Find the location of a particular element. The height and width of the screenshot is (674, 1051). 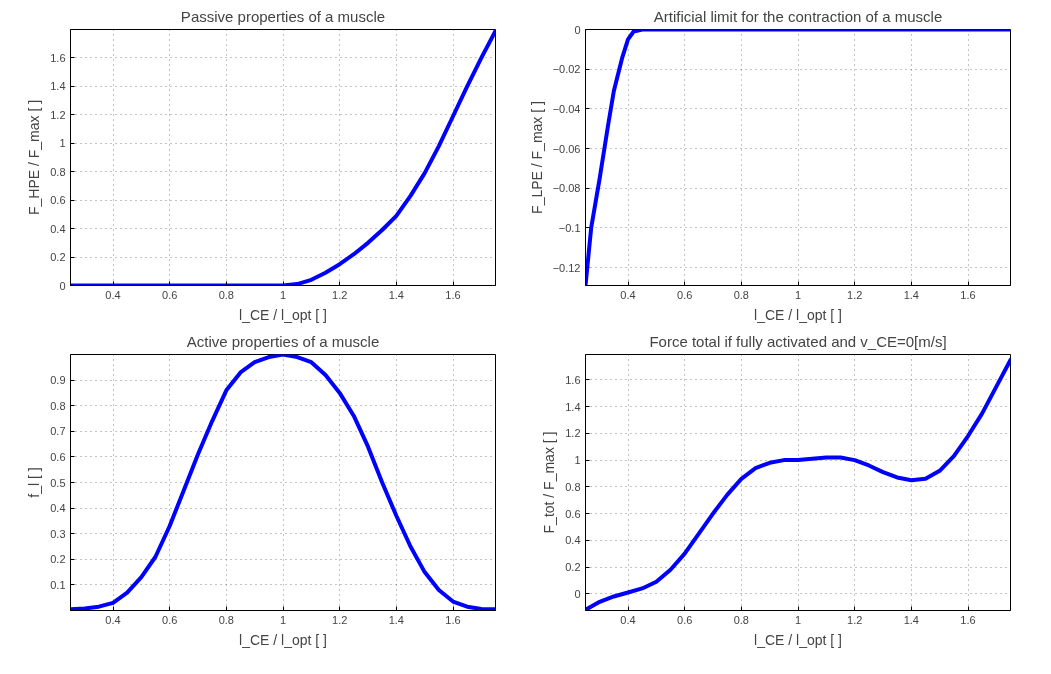

y-tick-label: −0.08 is located at coordinates (566, 188).